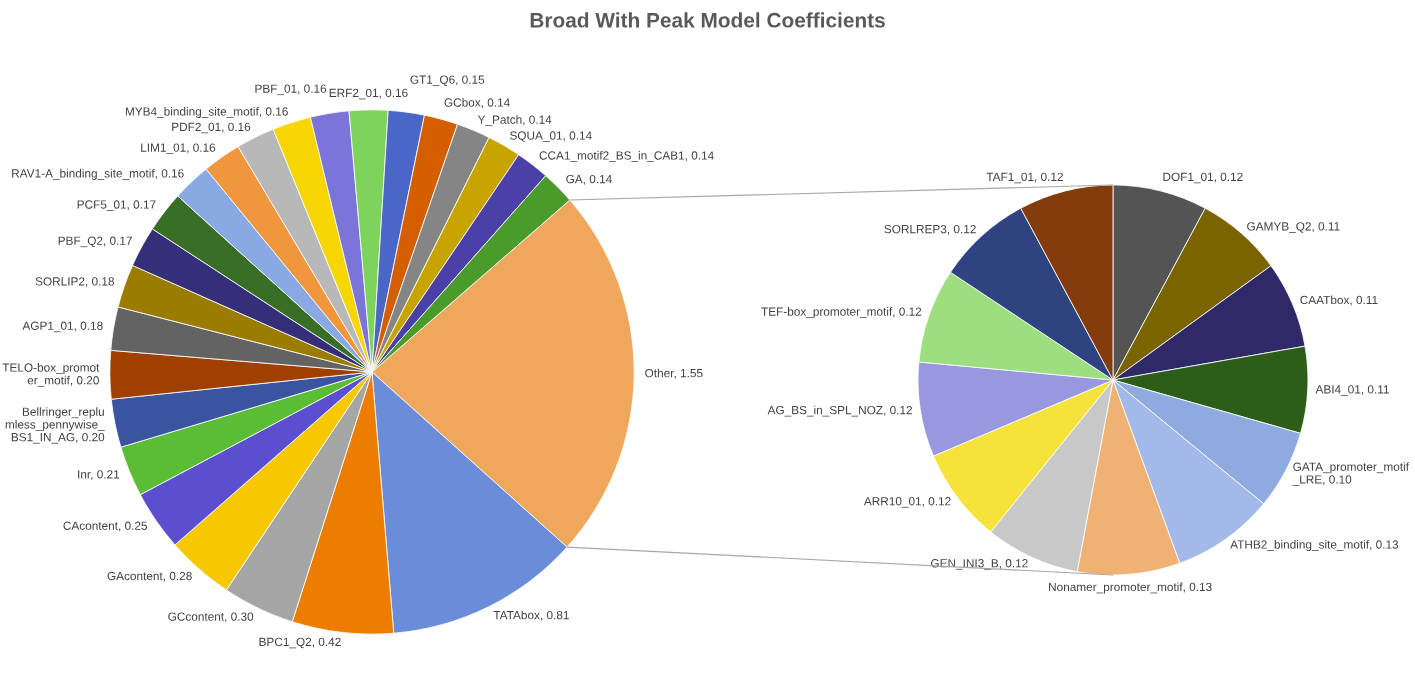 The width and height of the screenshot is (1415, 675). Describe the element at coordinates (1130, 588) in the screenshot. I see `slice-label: Nonamer_promoter_motif, 0.13` at that location.